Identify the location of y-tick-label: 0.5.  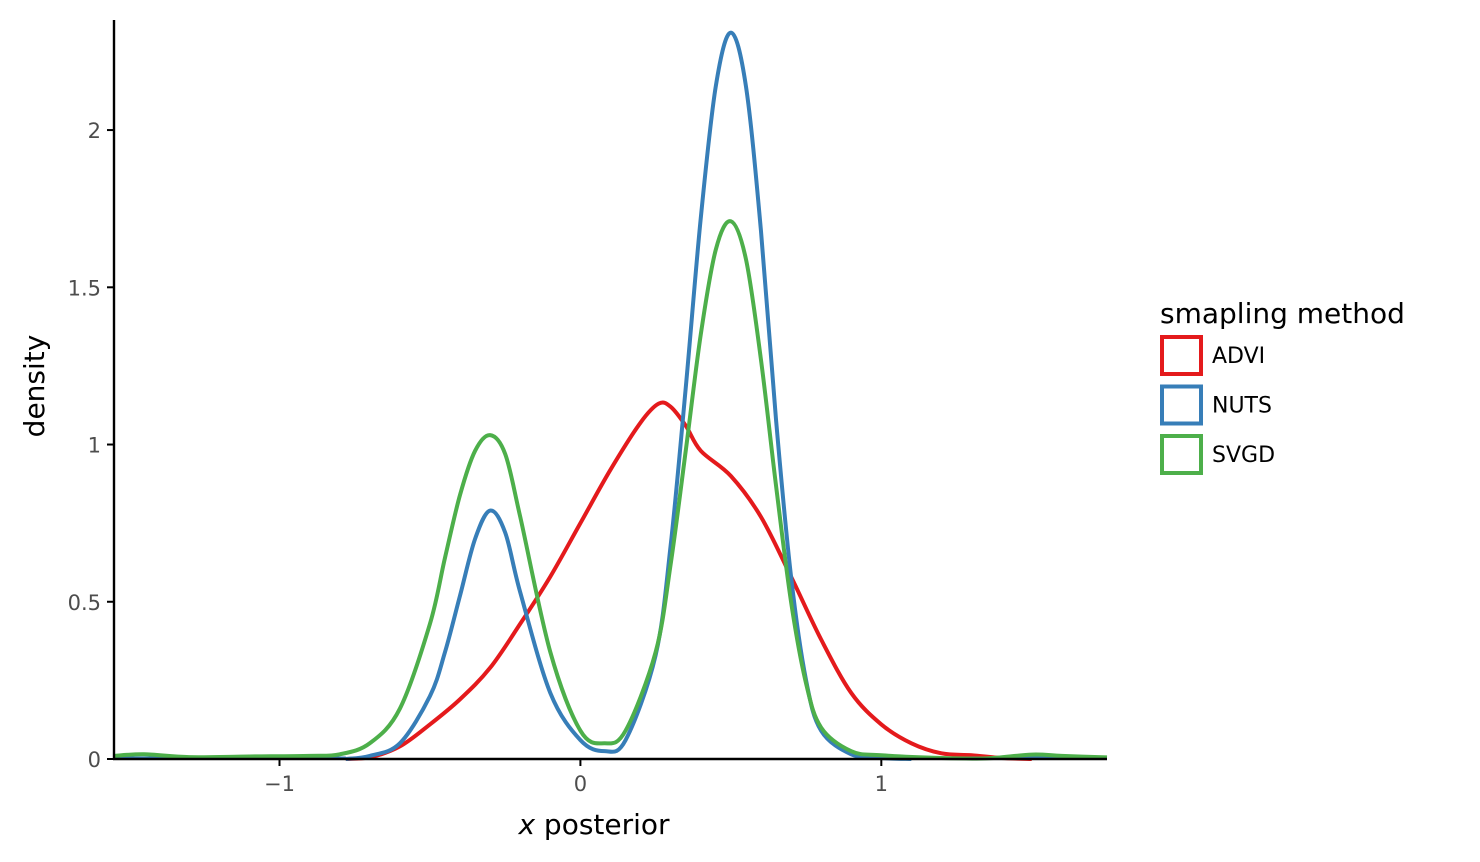
(84, 603).